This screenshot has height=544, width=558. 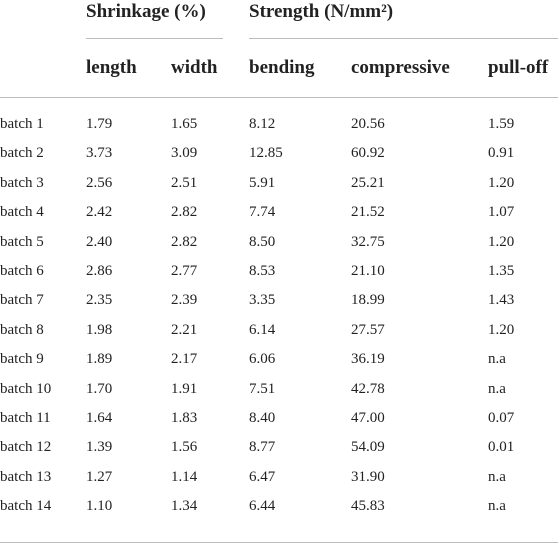 I want to click on cell: 2.56, so click(x=99, y=182).